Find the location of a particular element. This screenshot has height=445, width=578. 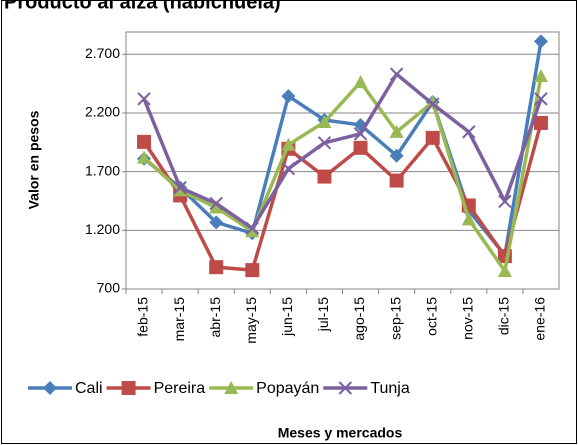

x-tick-label: jul-15 is located at coordinates (323, 314).